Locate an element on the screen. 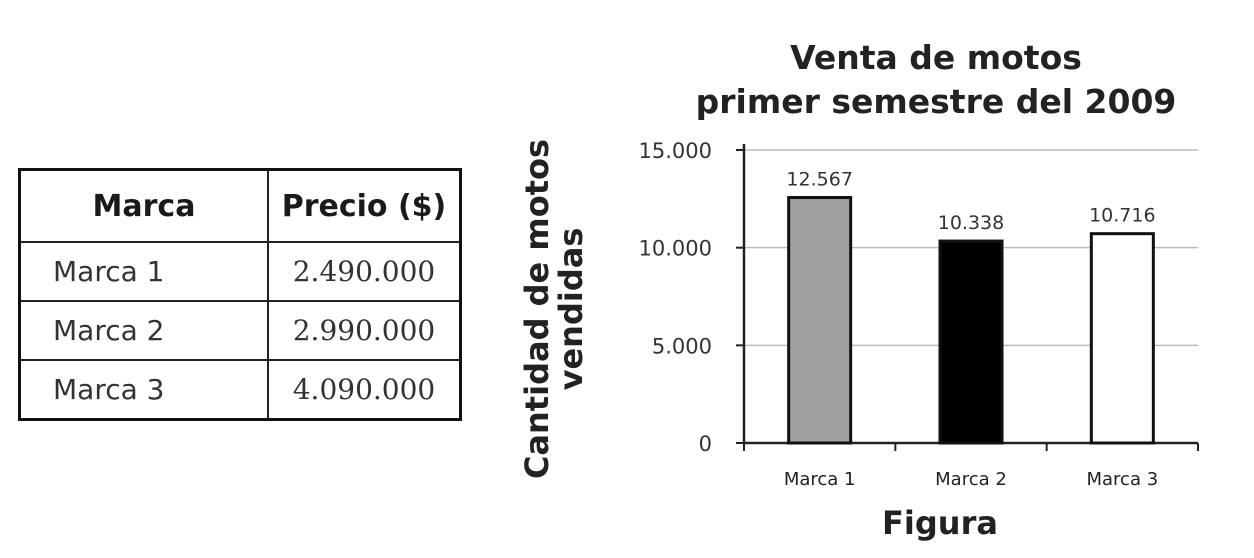 The image size is (1254, 558). y-tick-label: 5.000 is located at coordinates (682, 346).